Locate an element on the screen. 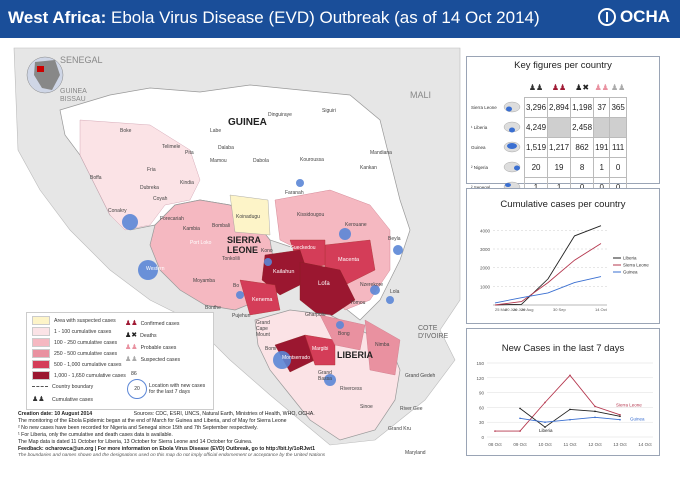 The height and width of the screenshot is (481, 680). logo-text: OCHA is located at coordinates (644, 16).